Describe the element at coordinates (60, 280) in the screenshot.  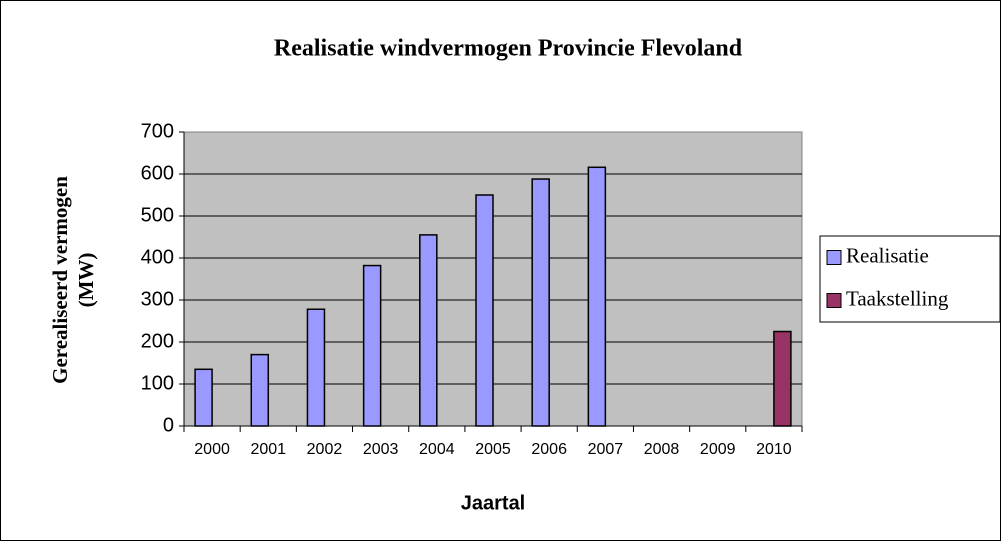
I see `y-axis-label: Gerealiseerd vermogen` at that location.